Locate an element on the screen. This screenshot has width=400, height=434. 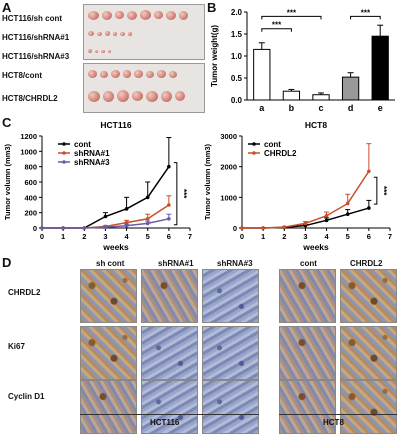
legend-label: CHRDL2 is located at coordinates (280, 153).